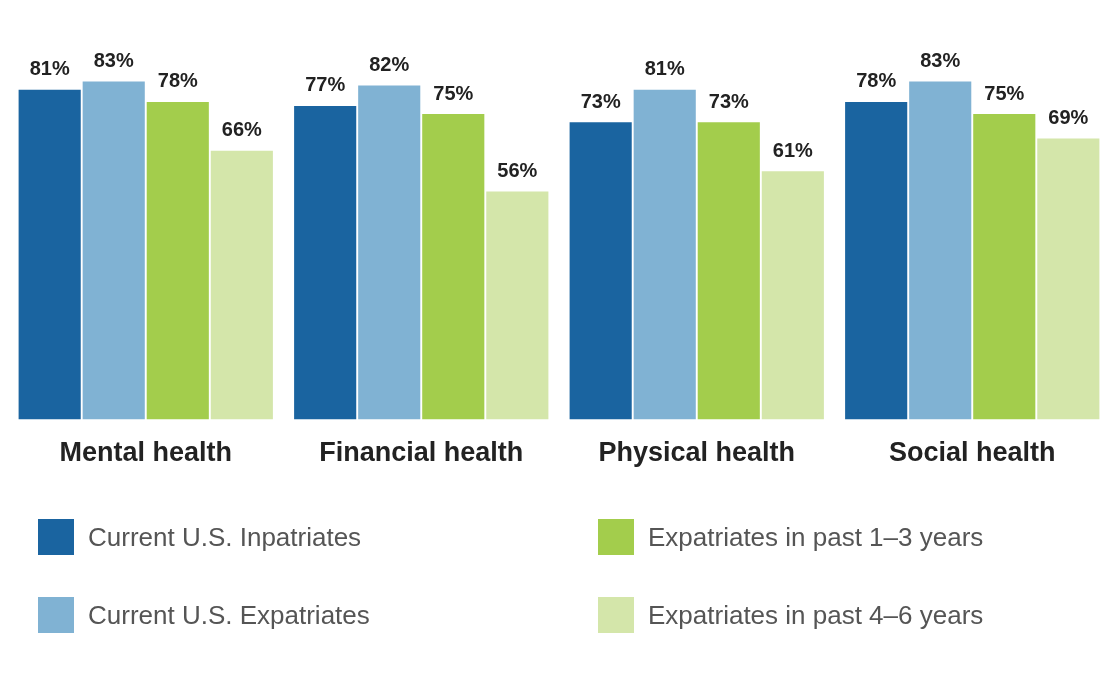  What do you see at coordinates (1068, 117) in the screenshot?
I see `data-label: 69%` at bounding box center [1068, 117].